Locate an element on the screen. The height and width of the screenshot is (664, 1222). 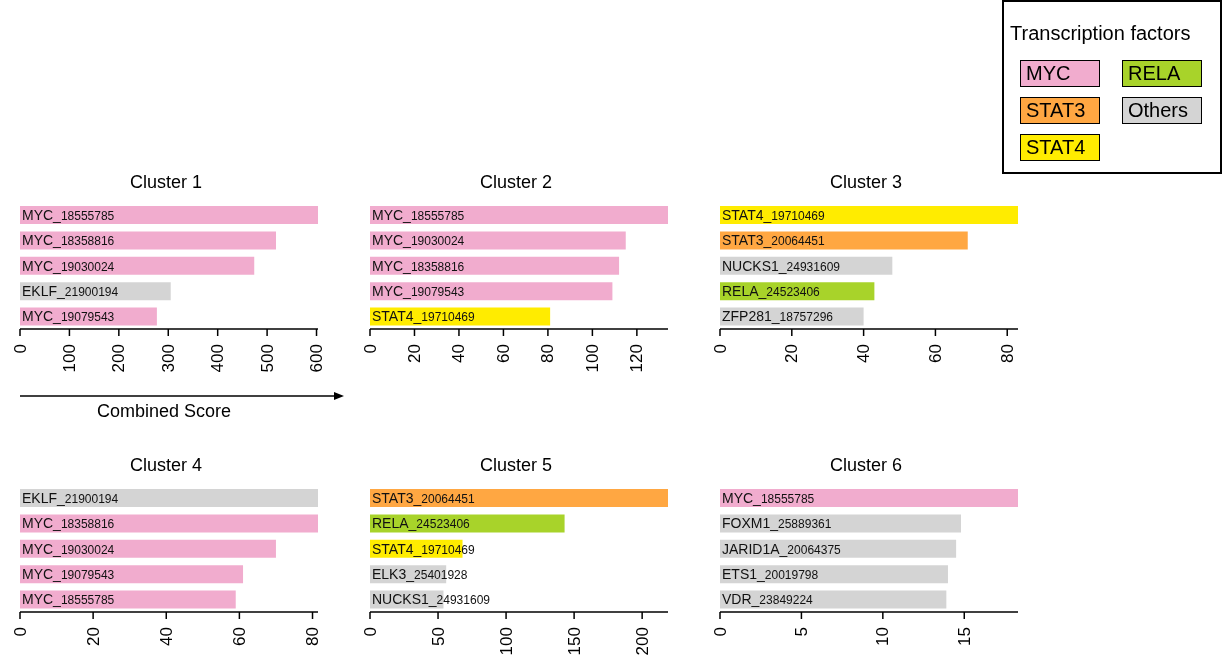
x-tick-label: 10 is located at coordinates (883, 636).